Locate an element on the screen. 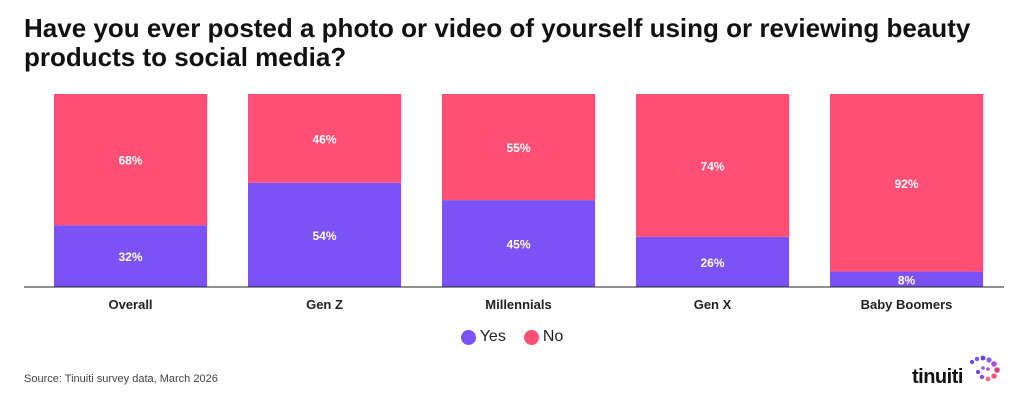  data-label-yes-0: 32% is located at coordinates (130, 257).